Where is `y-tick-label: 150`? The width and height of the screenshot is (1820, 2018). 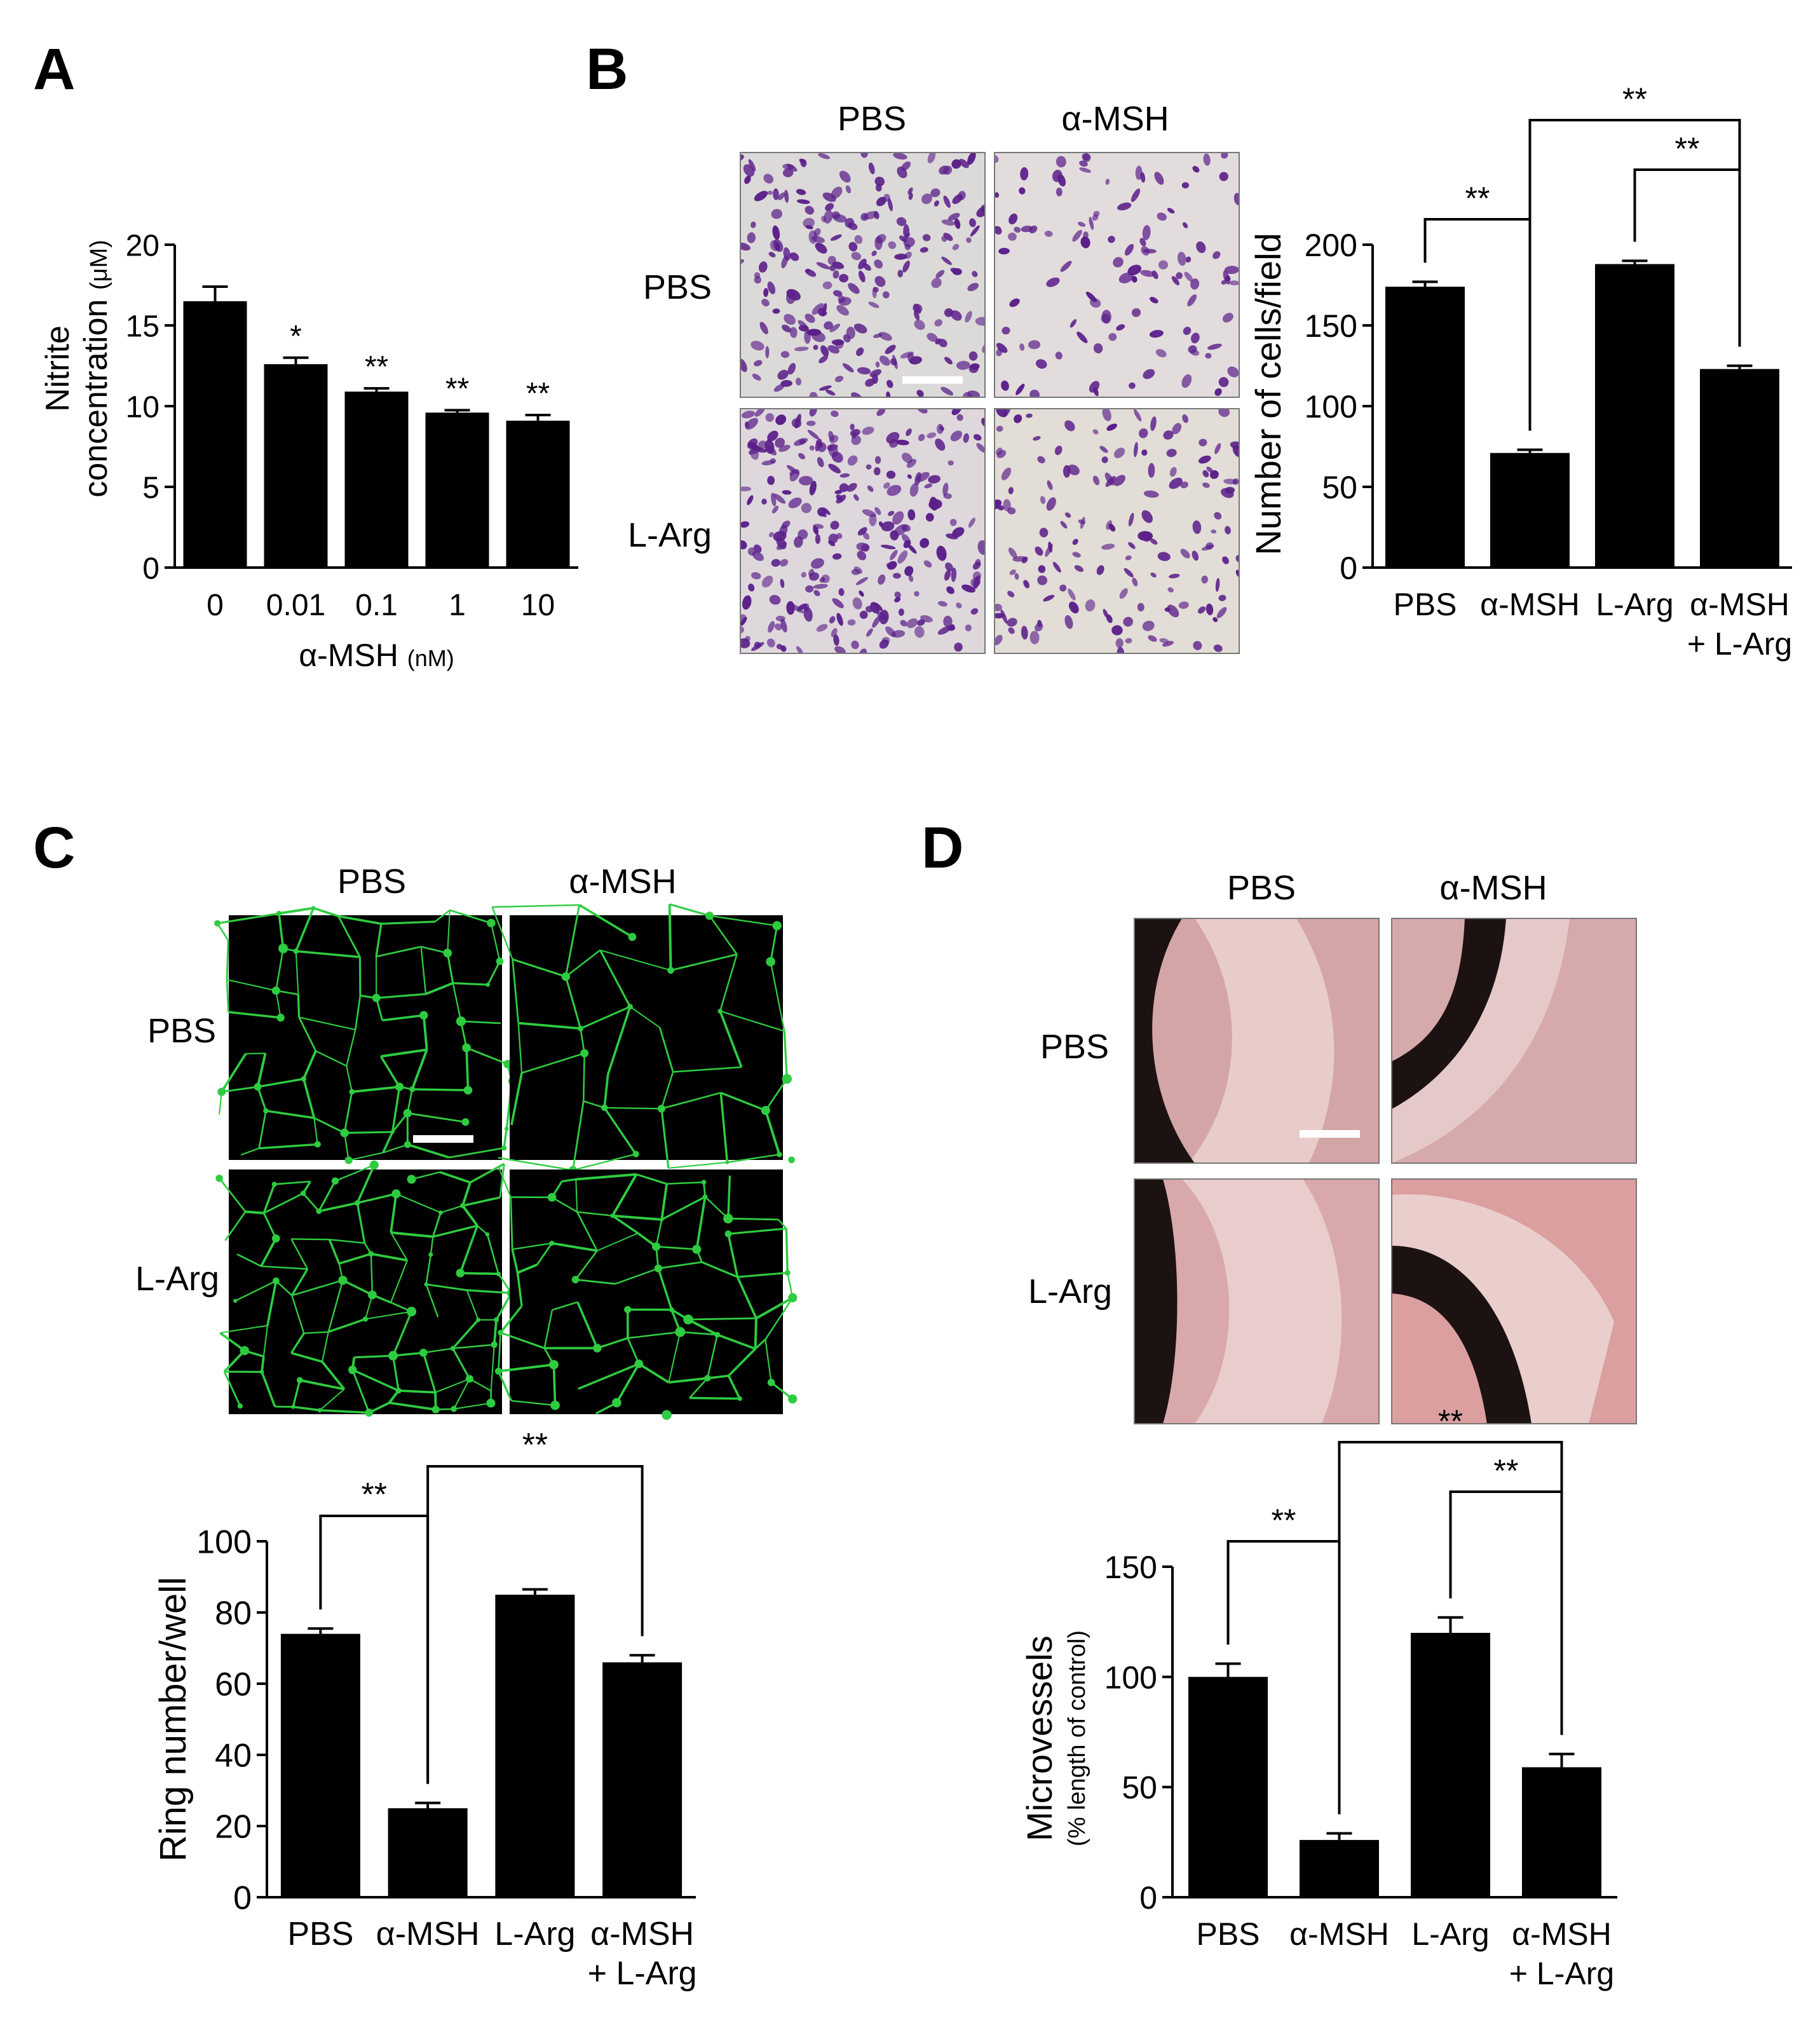
y-tick-label: 150 is located at coordinates (1130, 1567).